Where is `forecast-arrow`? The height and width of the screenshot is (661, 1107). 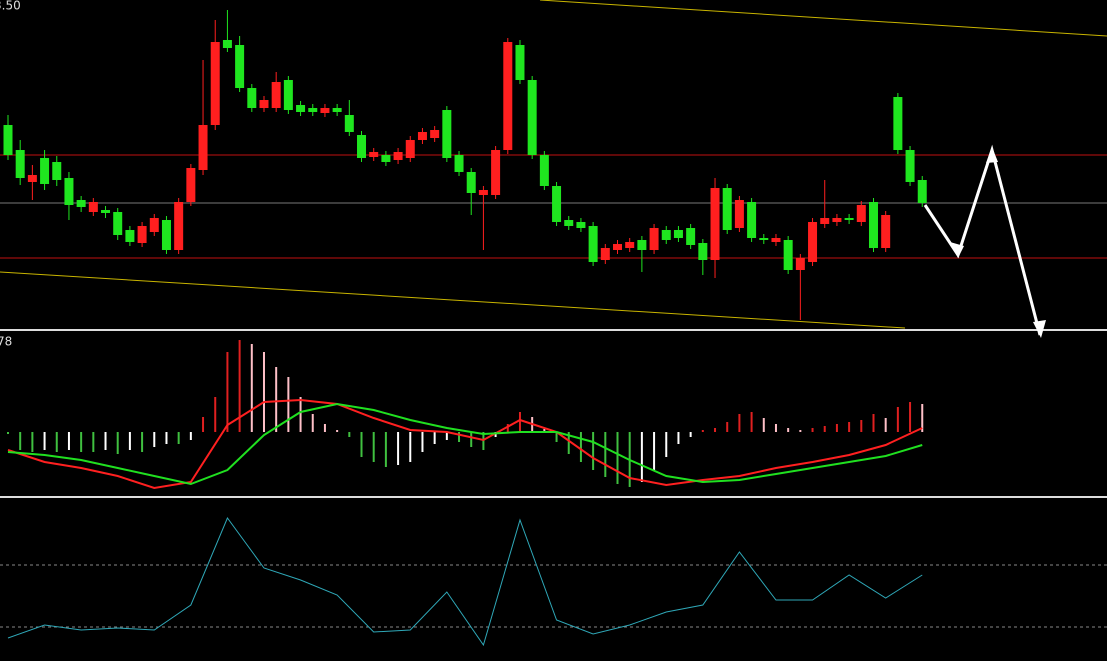
forecast-arrow is located at coordinates (982, 240).